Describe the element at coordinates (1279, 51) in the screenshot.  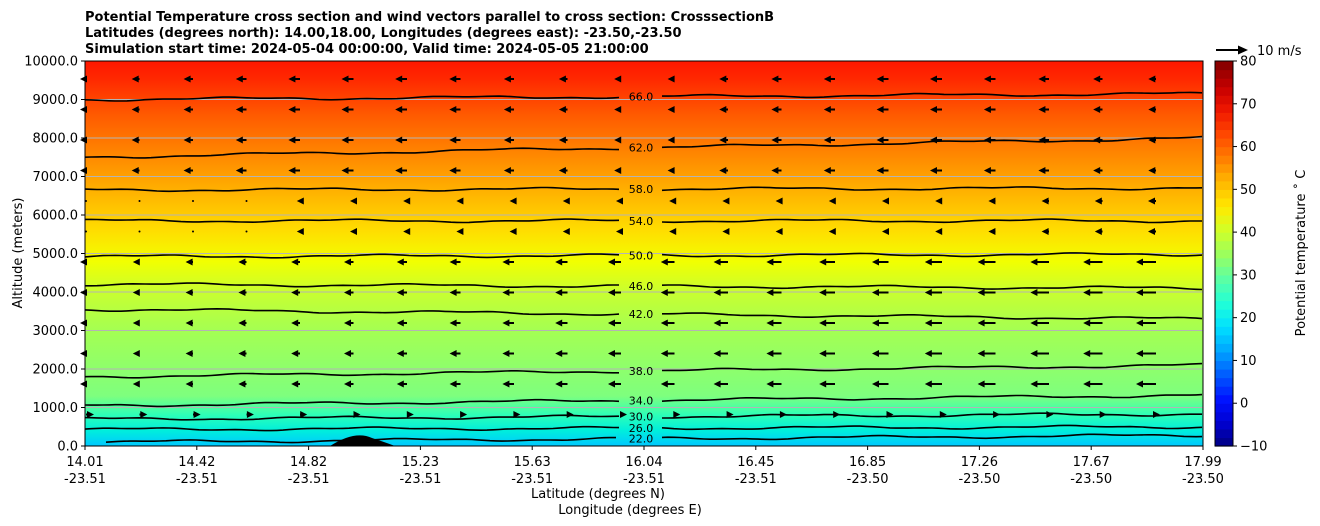
I see `quiver-key-label: 10 m/s` at that location.